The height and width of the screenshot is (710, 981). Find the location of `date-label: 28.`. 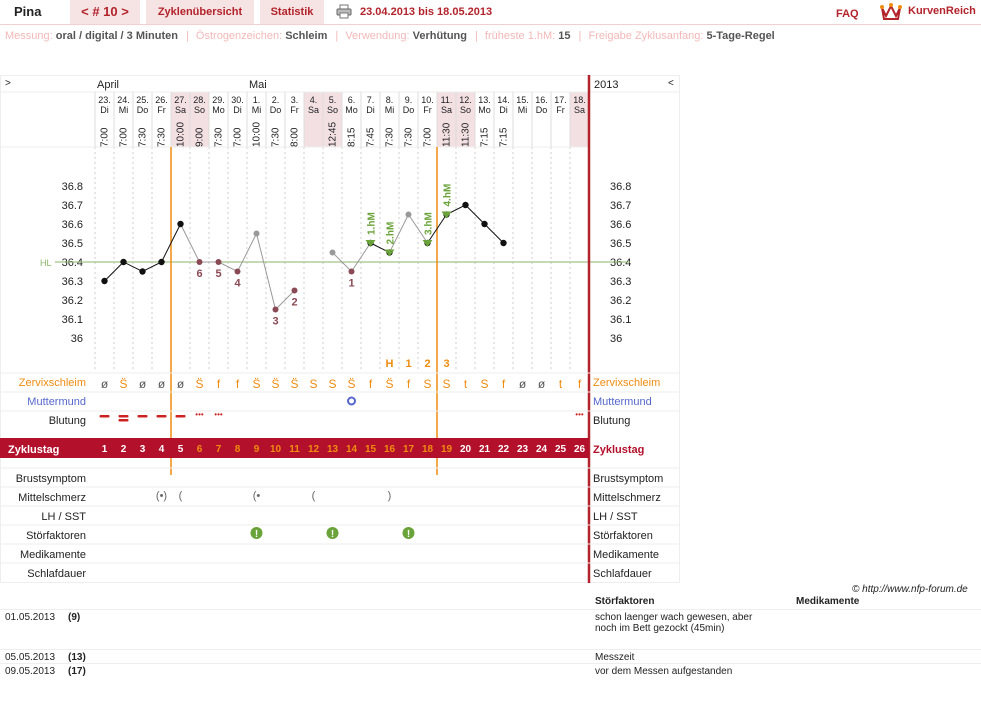

date-label: 28. is located at coordinates (199, 100).